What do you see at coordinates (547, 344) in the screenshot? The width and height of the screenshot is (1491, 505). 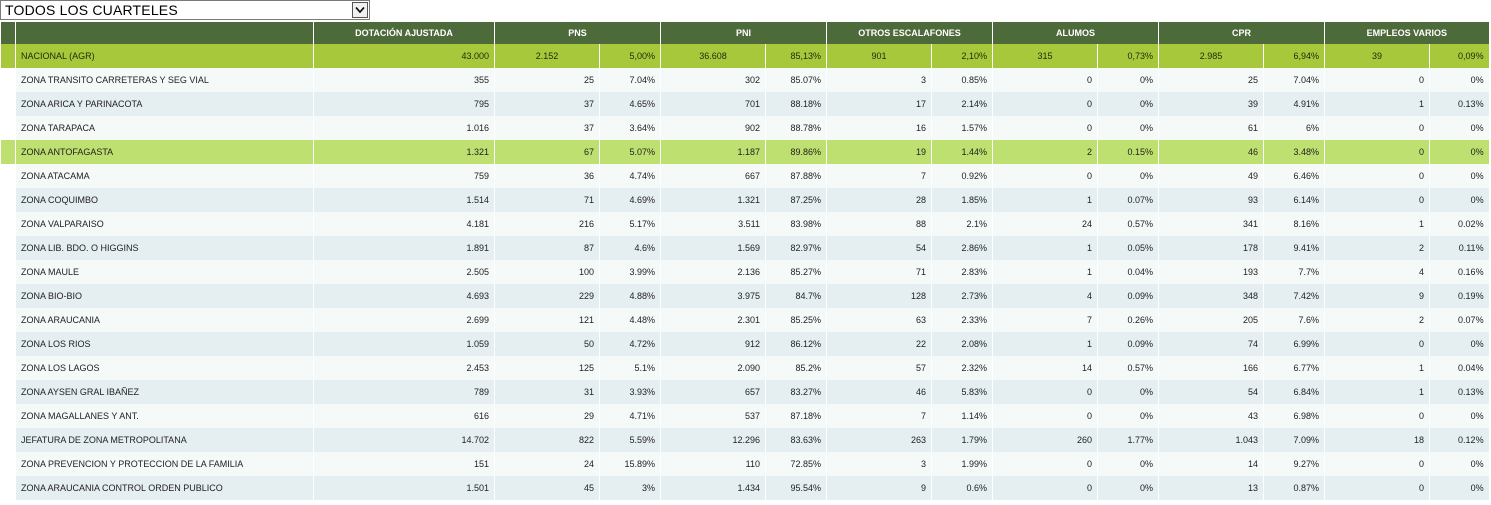 I see `cell-pns: 50` at bounding box center [547, 344].